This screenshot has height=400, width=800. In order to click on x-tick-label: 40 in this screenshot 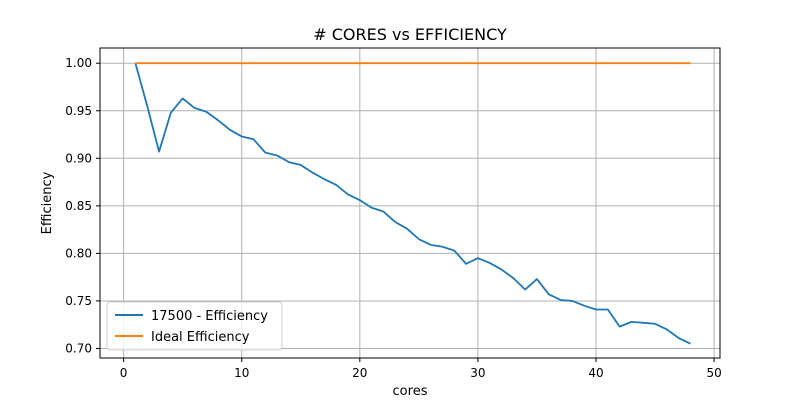, I will do `click(595, 373)`.